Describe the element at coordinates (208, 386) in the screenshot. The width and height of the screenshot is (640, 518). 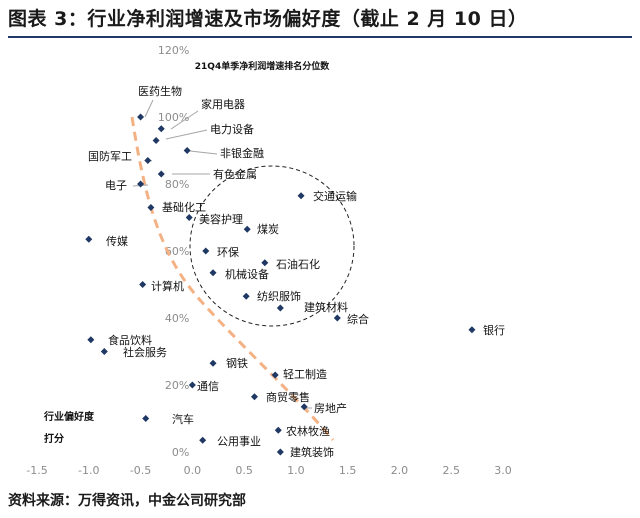
I see `data-label: 通信` at that location.